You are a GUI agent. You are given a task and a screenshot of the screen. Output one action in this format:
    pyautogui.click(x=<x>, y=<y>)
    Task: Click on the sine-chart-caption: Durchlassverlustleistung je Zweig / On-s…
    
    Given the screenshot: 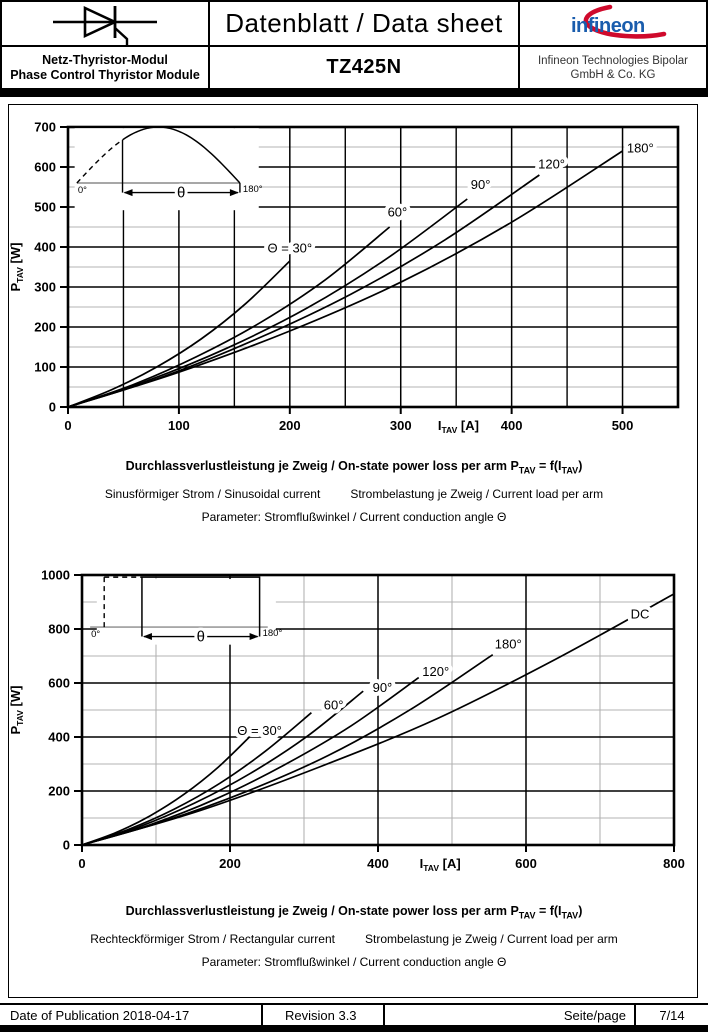 What is the action you would take?
    pyautogui.click(x=354, y=491)
    